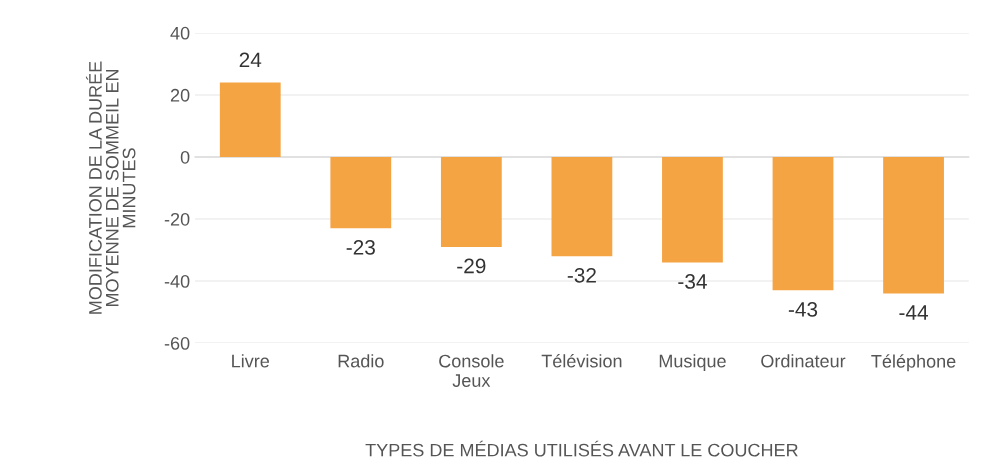 The image size is (1005, 470). I want to click on data-label: -43, so click(803, 309).